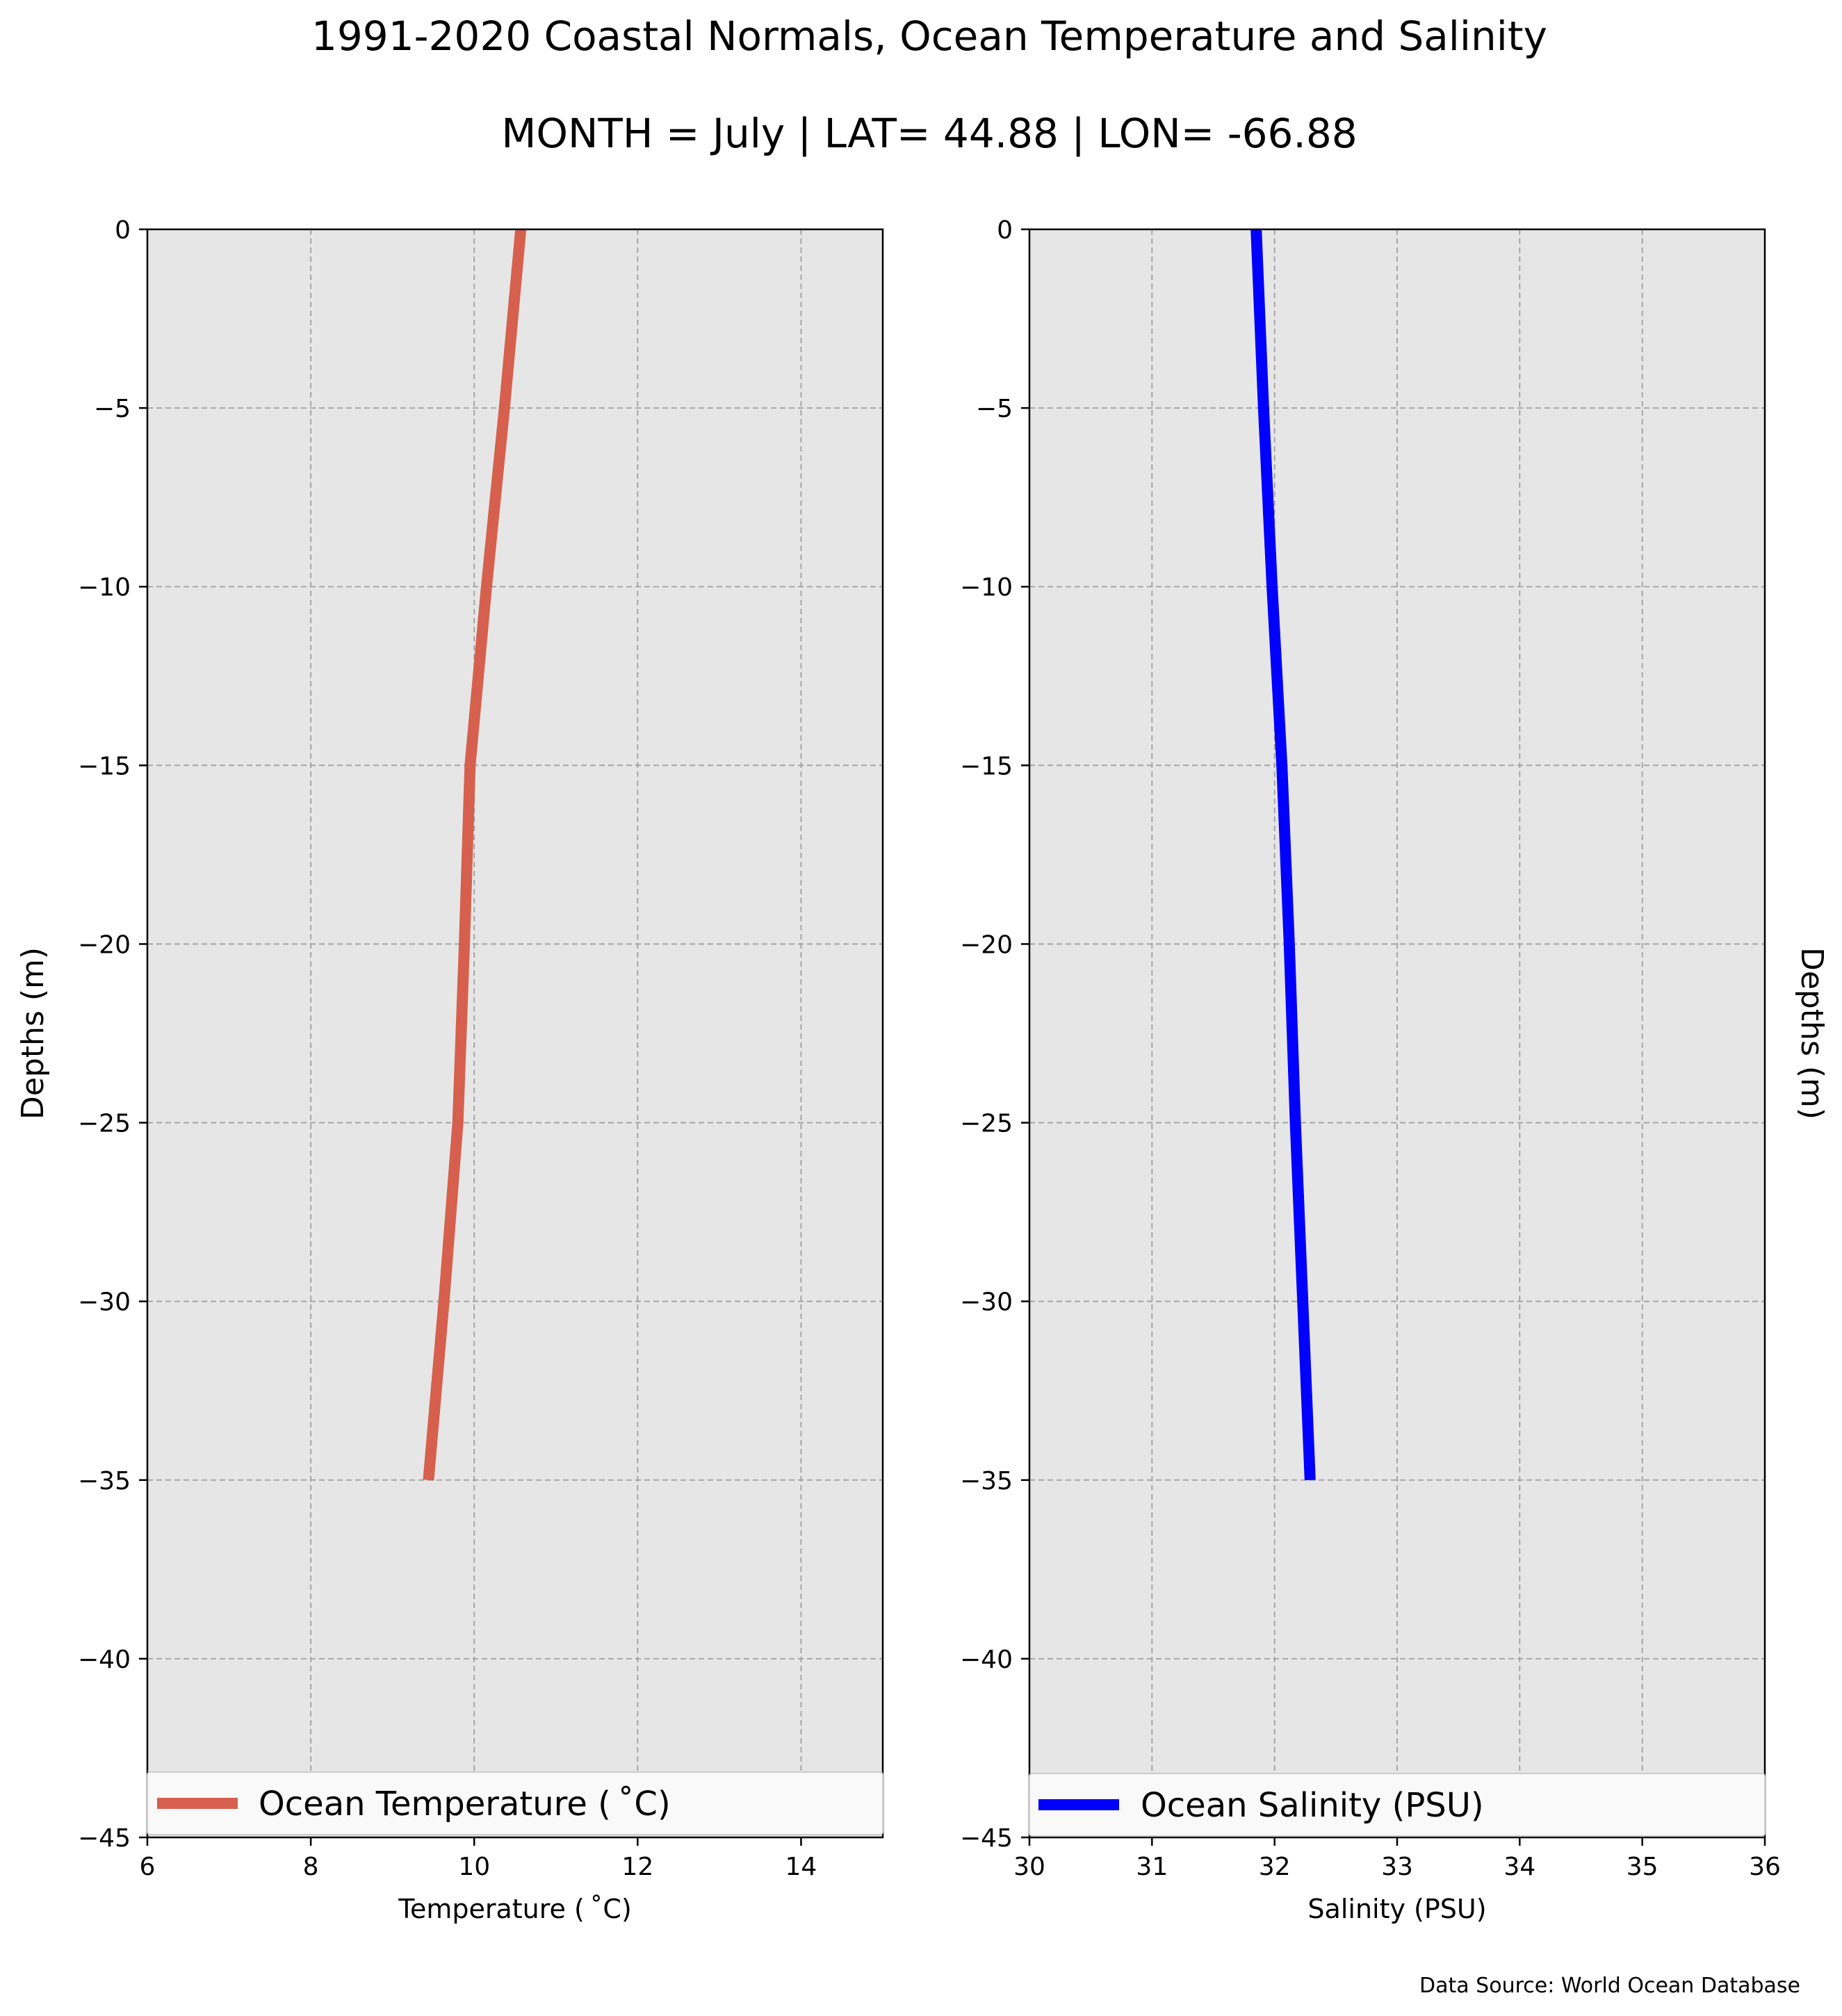 This screenshot has width=1842, height=2016. Describe the element at coordinates (1397, 1867) in the screenshot. I see `salinity-x-tick-label-3: 33` at that location.